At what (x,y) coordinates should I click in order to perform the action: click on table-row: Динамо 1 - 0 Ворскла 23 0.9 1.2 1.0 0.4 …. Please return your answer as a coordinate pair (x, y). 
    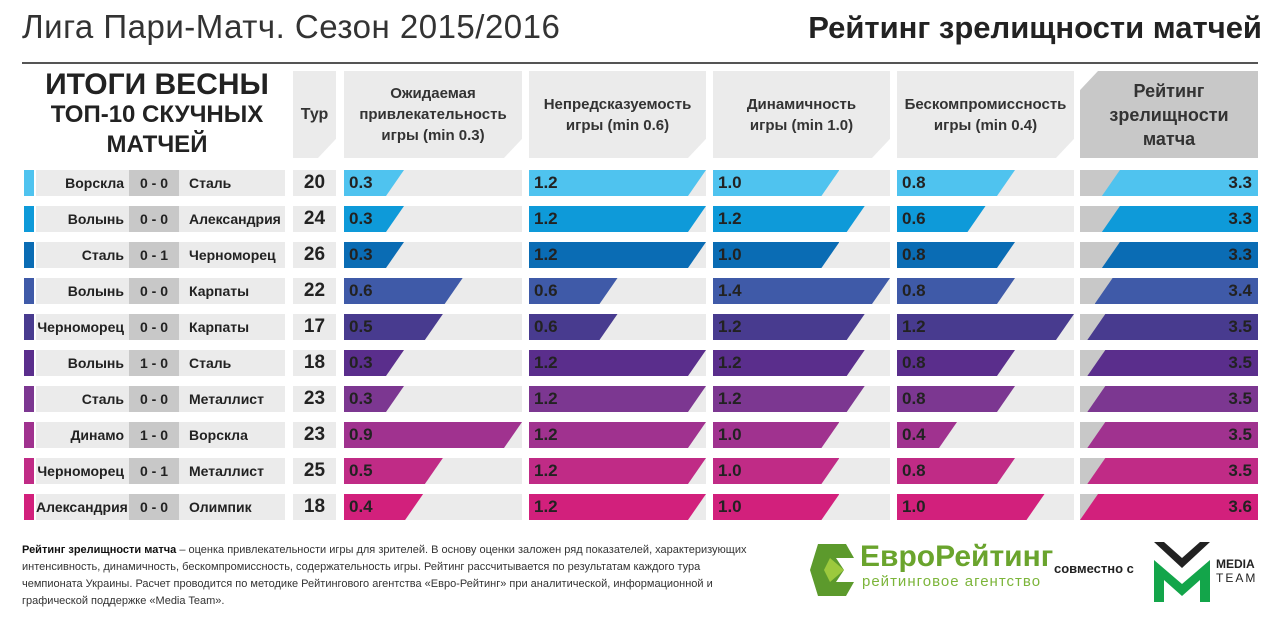
    Looking at the image, I should click on (640, 435).